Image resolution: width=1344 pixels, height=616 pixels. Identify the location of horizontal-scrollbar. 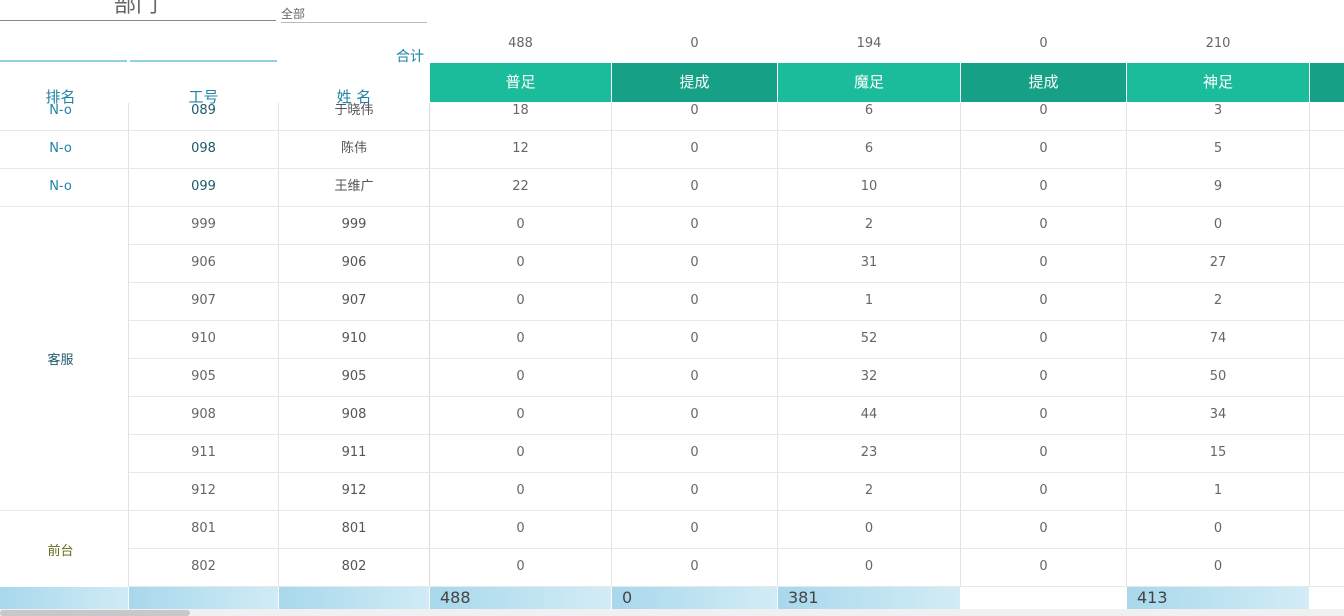
(672, 612).